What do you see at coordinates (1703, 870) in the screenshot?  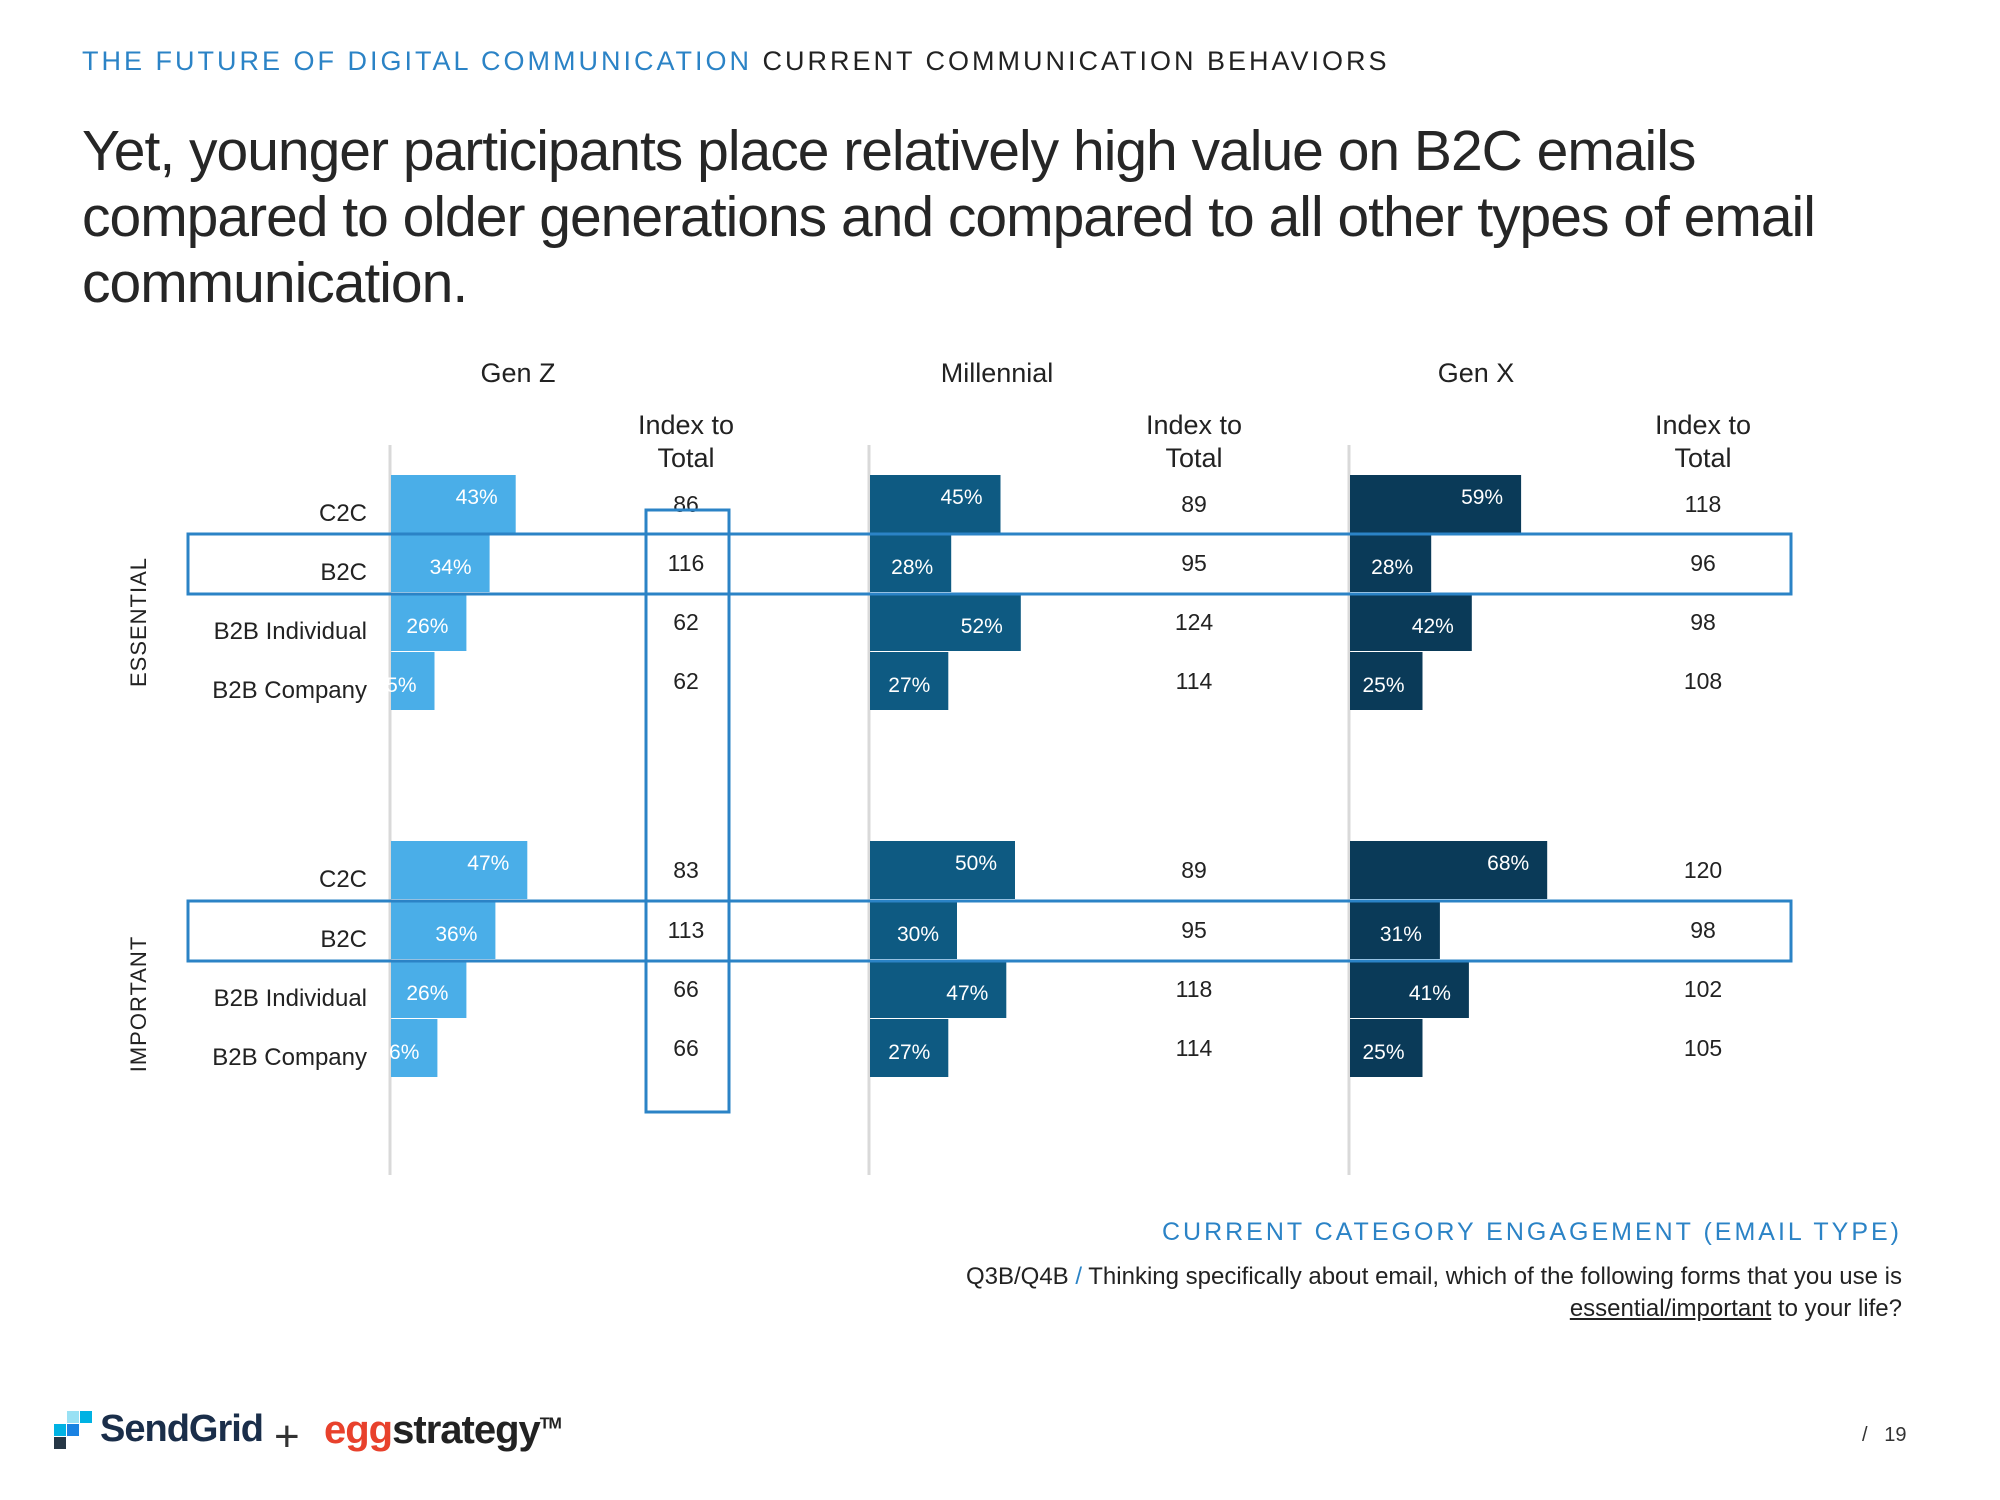 I see `index-value: 120` at bounding box center [1703, 870].